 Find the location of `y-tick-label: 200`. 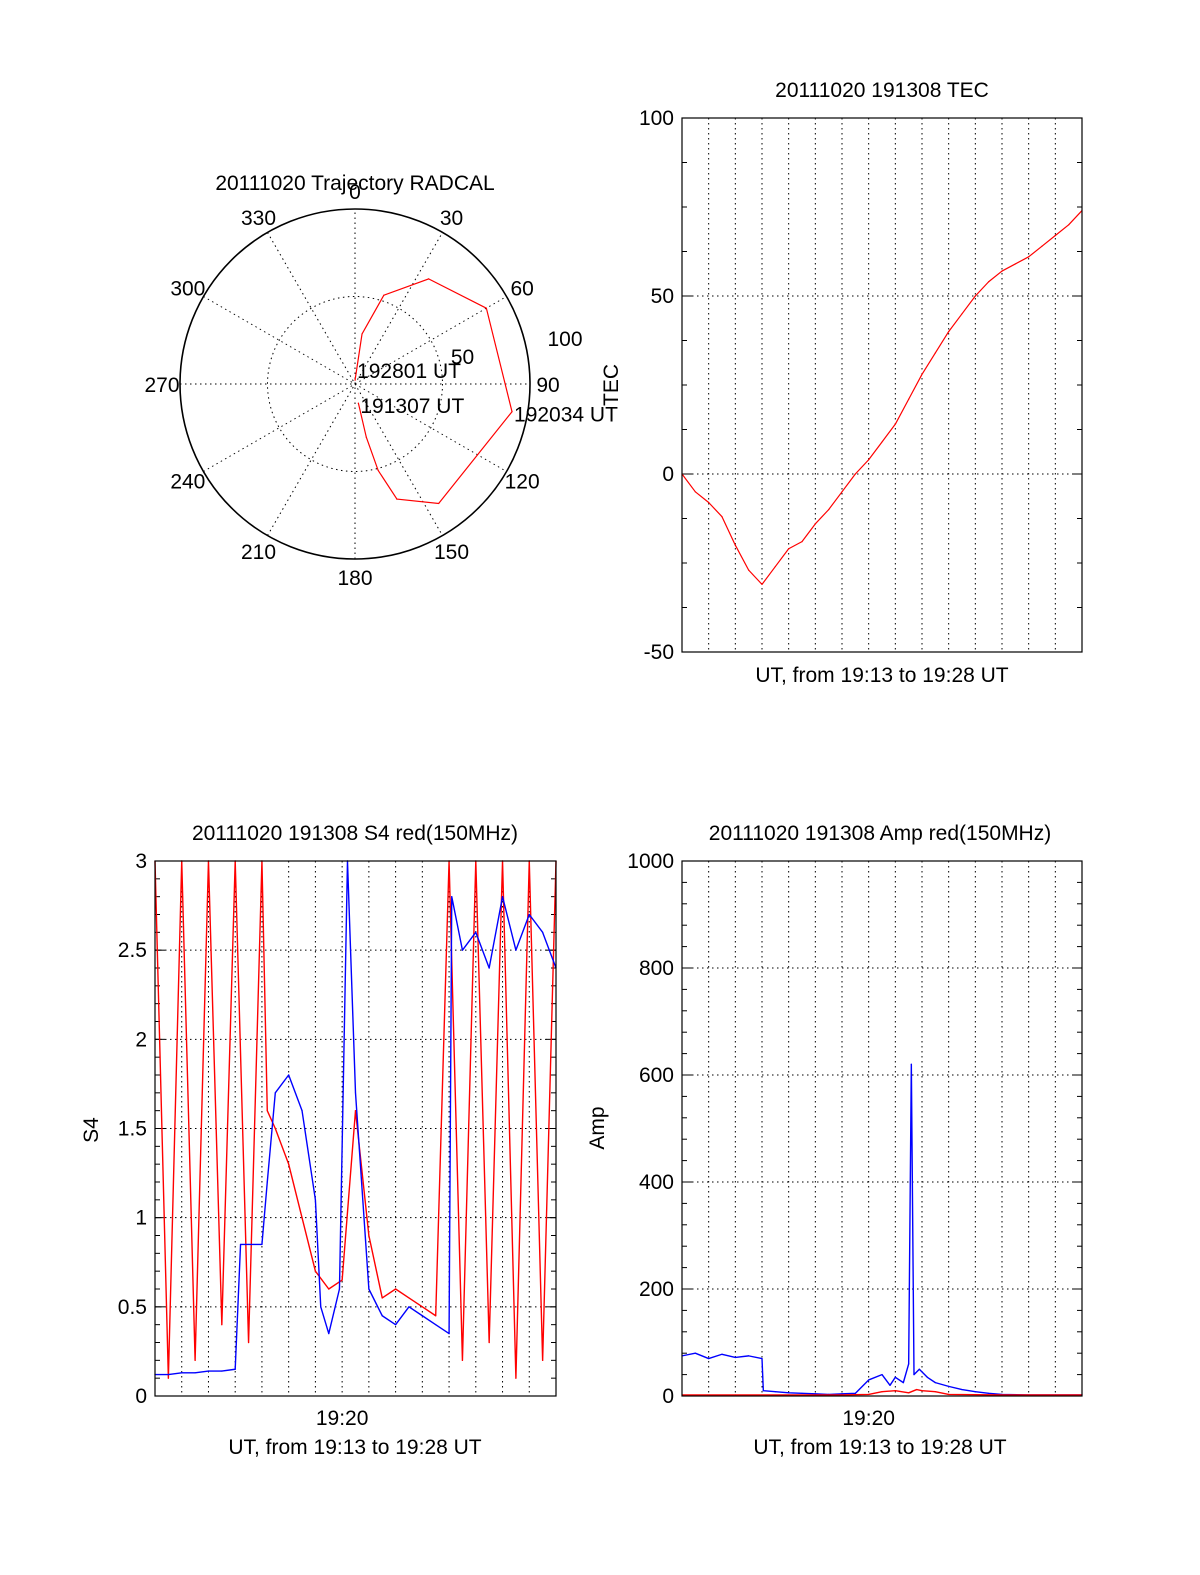

y-tick-label: 200 is located at coordinates (656, 1289).